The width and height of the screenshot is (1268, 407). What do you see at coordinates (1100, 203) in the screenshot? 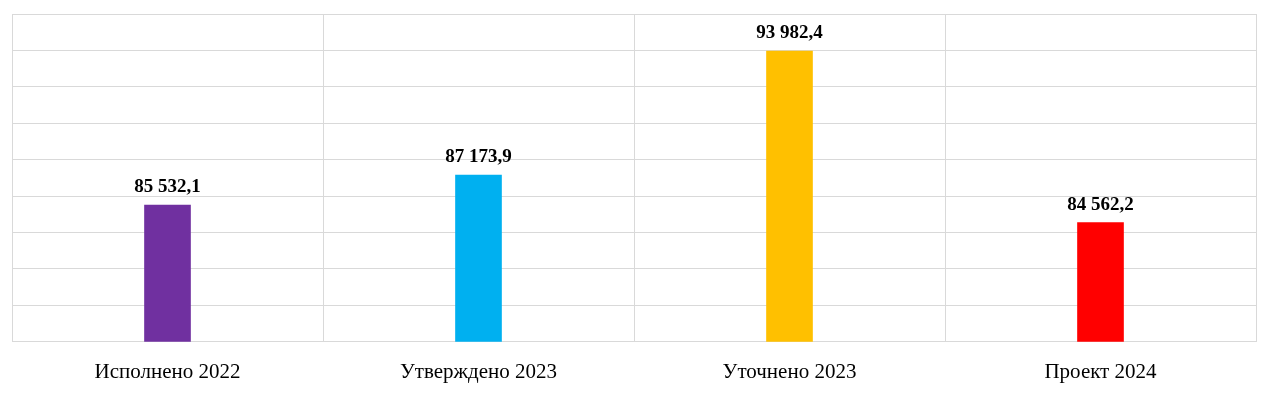
I see `data-label: 84 562,2` at bounding box center [1100, 203].